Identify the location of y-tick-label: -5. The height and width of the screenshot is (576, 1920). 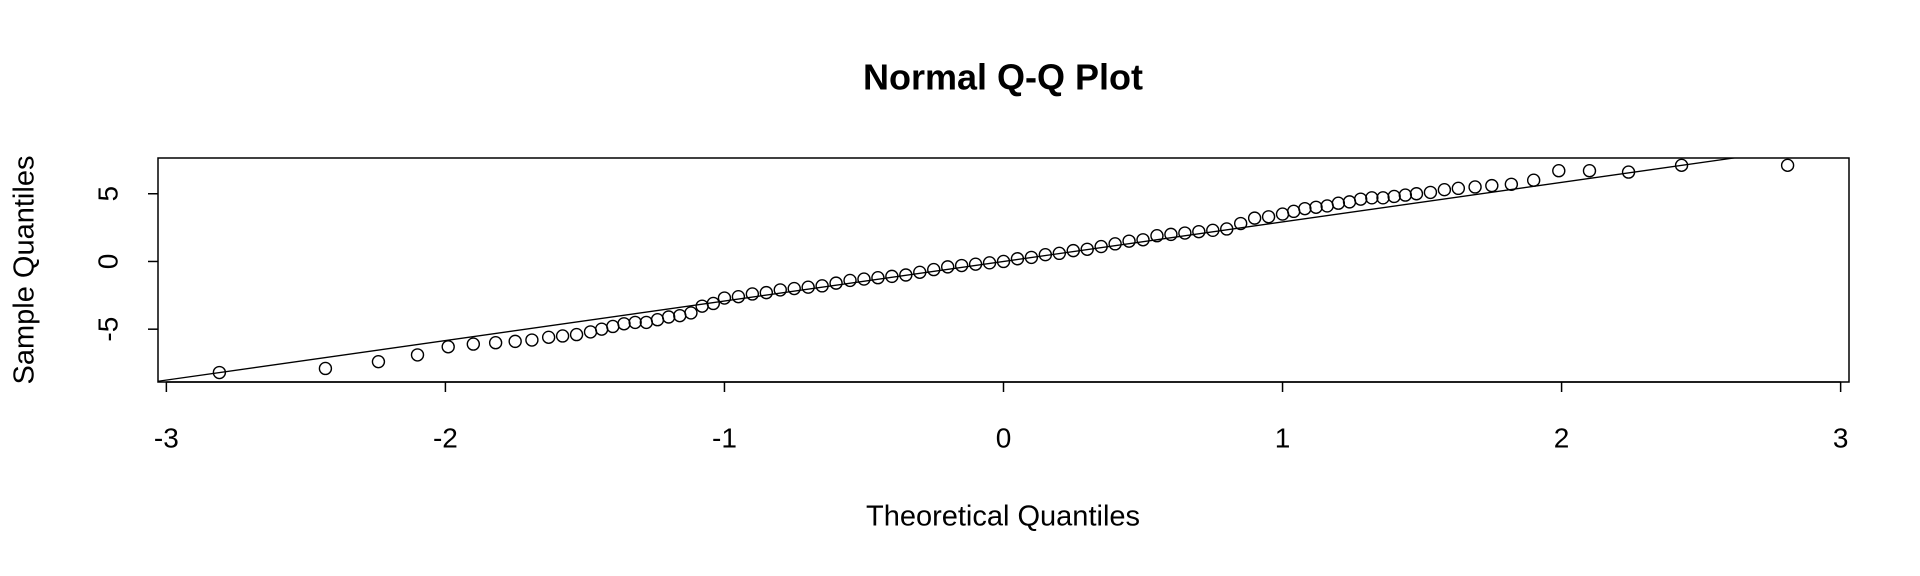
(107, 329).